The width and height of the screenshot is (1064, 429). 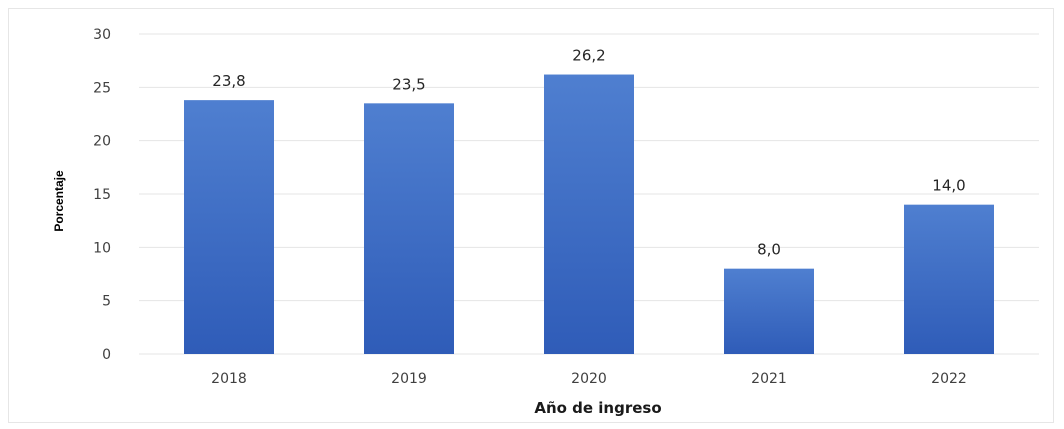 I want to click on x-tick-label: 2021, so click(x=769, y=379).